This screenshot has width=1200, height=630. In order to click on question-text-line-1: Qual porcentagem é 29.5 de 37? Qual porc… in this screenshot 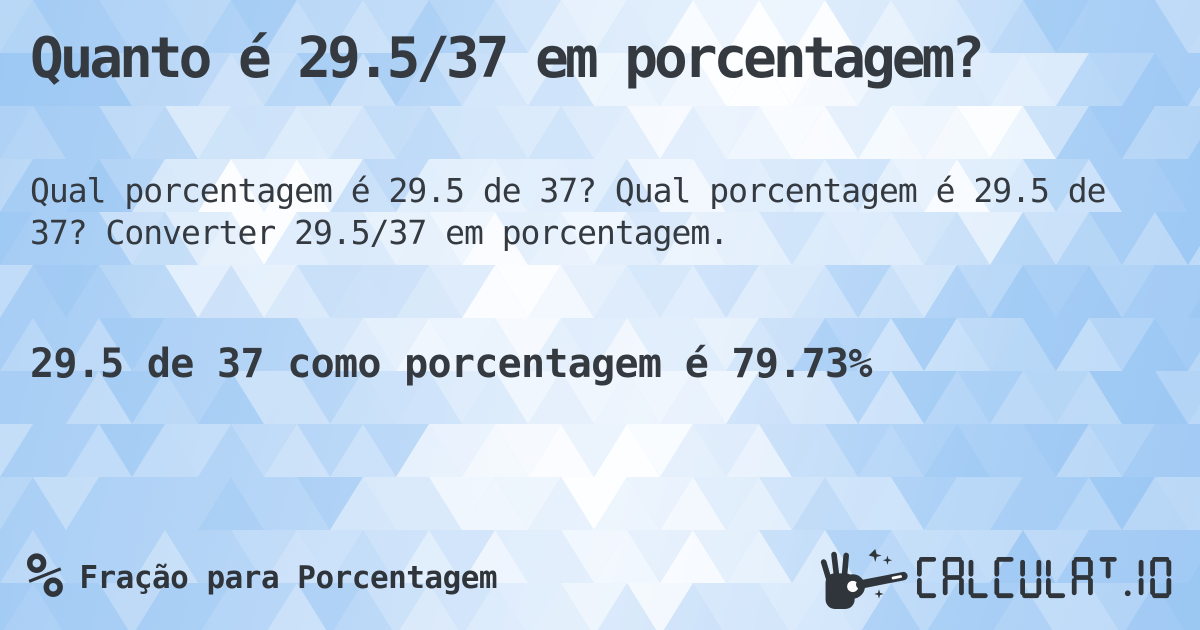, I will do `click(568, 190)`.